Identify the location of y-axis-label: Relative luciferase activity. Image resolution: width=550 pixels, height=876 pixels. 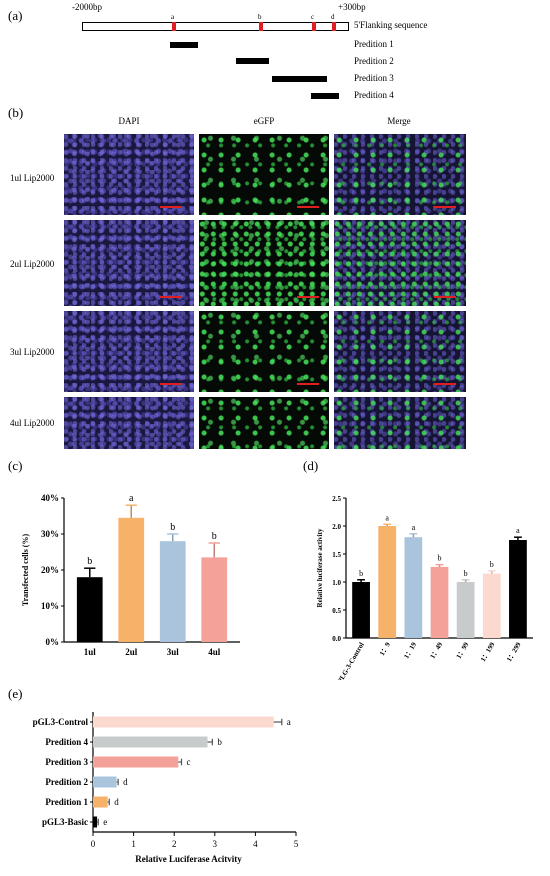
(320, 567).